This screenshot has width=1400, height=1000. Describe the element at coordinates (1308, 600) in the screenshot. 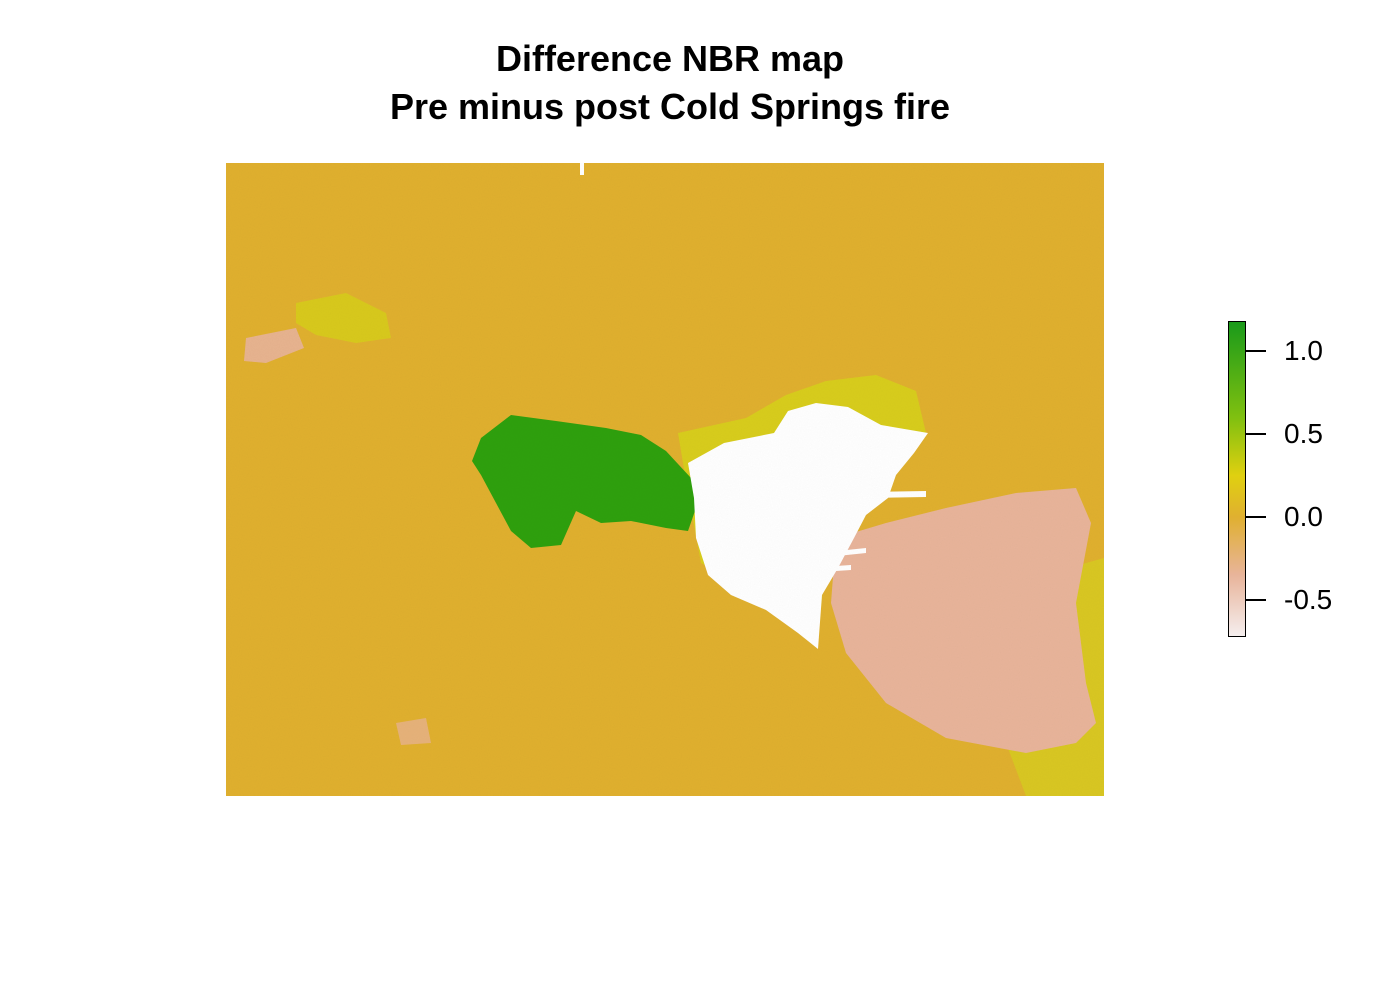

I see `legend-tick-label: -0.5` at that location.